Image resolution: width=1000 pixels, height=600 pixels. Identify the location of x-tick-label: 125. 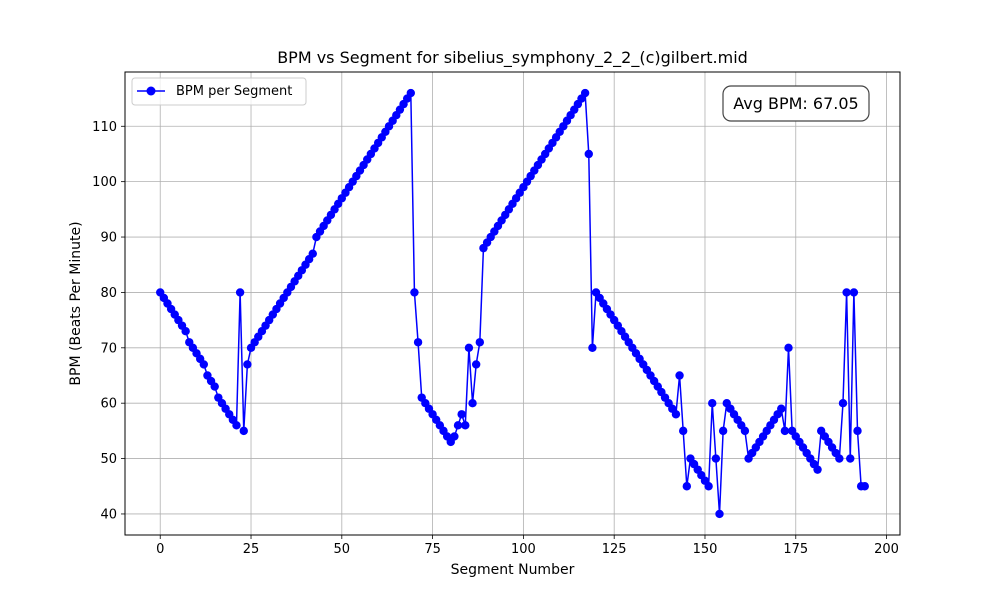
(614, 549).